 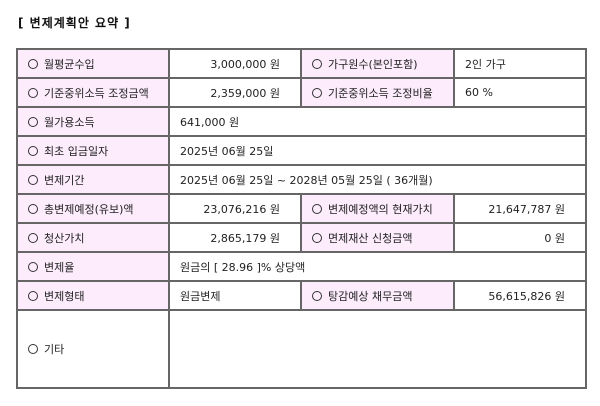 I want to click on label: 변제형태, so click(x=64, y=296).